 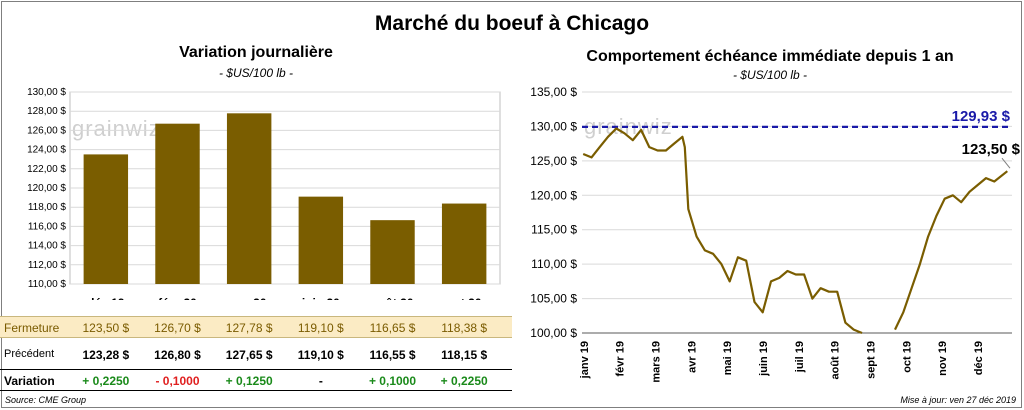 I want to click on line-y-tick: 105,00 $, so click(x=553, y=299).